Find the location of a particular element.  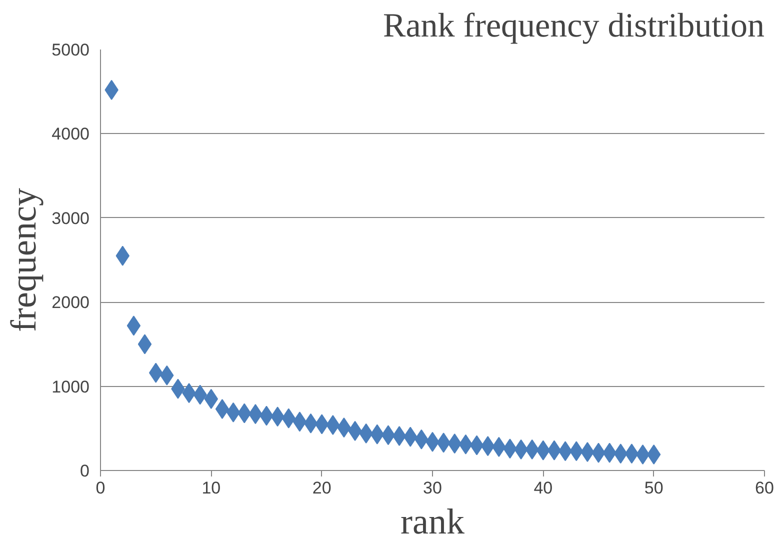

x-tick-label: 50 is located at coordinates (654, 488).